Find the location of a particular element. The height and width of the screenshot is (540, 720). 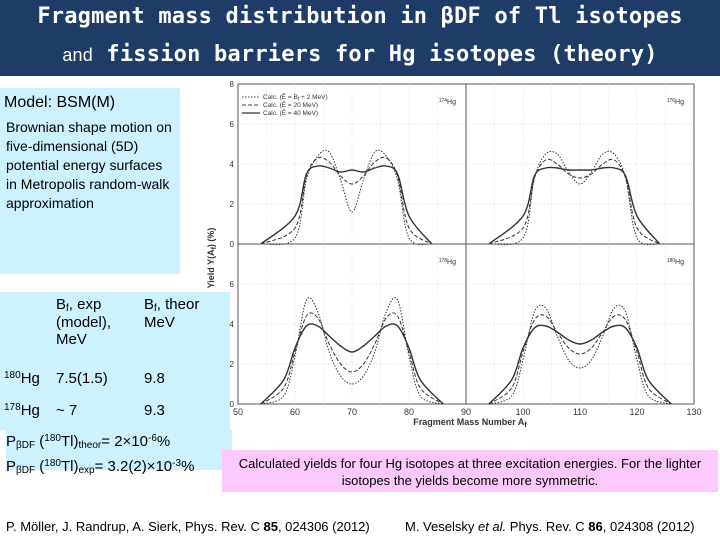

table-row: 178Hg ~ 7 9.3 is located at coordinates (115, 414).